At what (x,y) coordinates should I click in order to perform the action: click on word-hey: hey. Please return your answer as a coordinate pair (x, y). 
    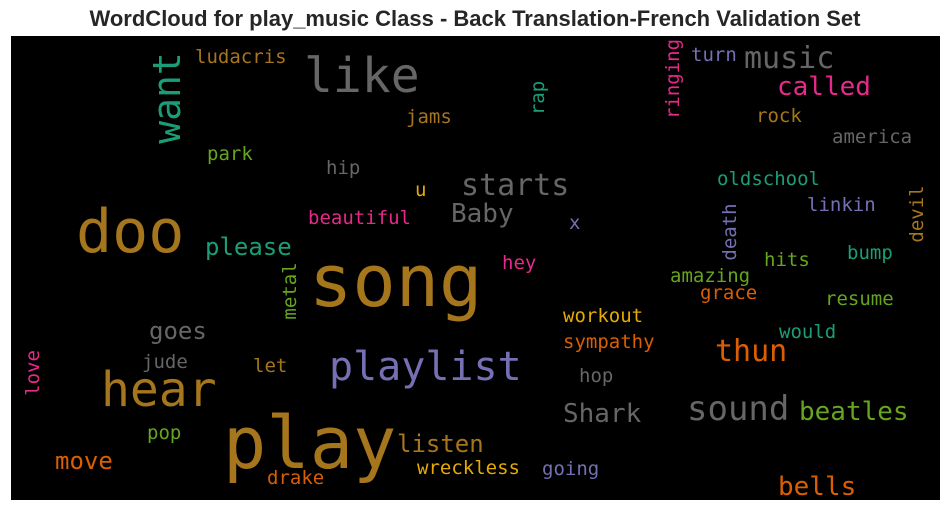
    Looking at the image, I should click on (519, 263).